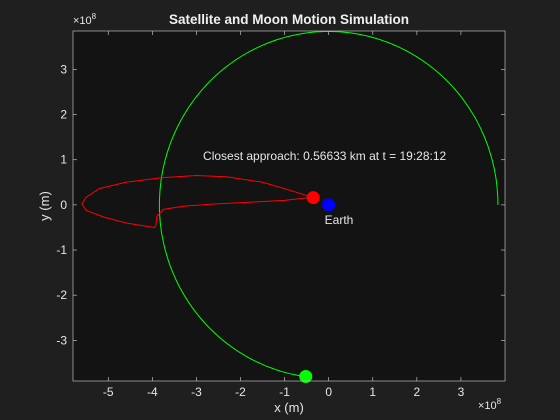 The height and width of the screenshot is (420, 560). Describe the element at coordinates (313, 197) in the screenshot. I see `satellite-marker` at that location.